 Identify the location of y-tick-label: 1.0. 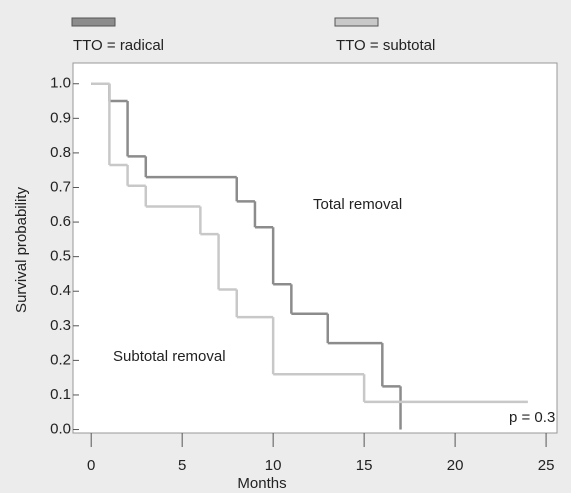
(60, 83).